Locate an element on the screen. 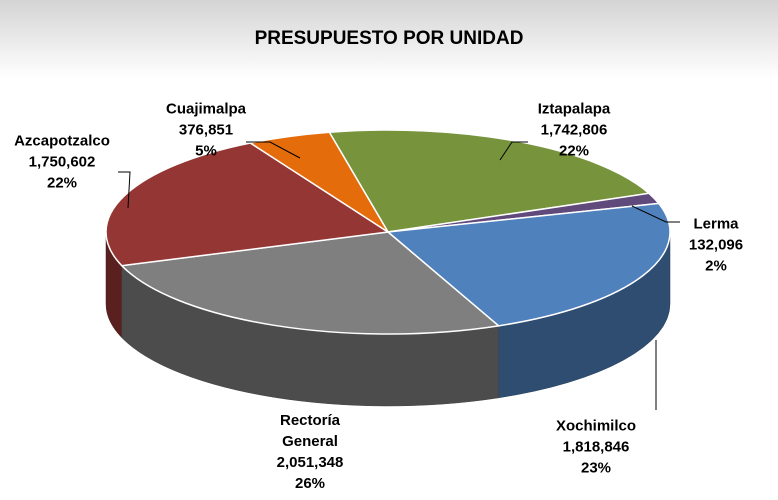 This screenshot has height=500, width=778. chart-title: PRESUPUESTO POR UNIDAD is located at coordinates (389, 38).